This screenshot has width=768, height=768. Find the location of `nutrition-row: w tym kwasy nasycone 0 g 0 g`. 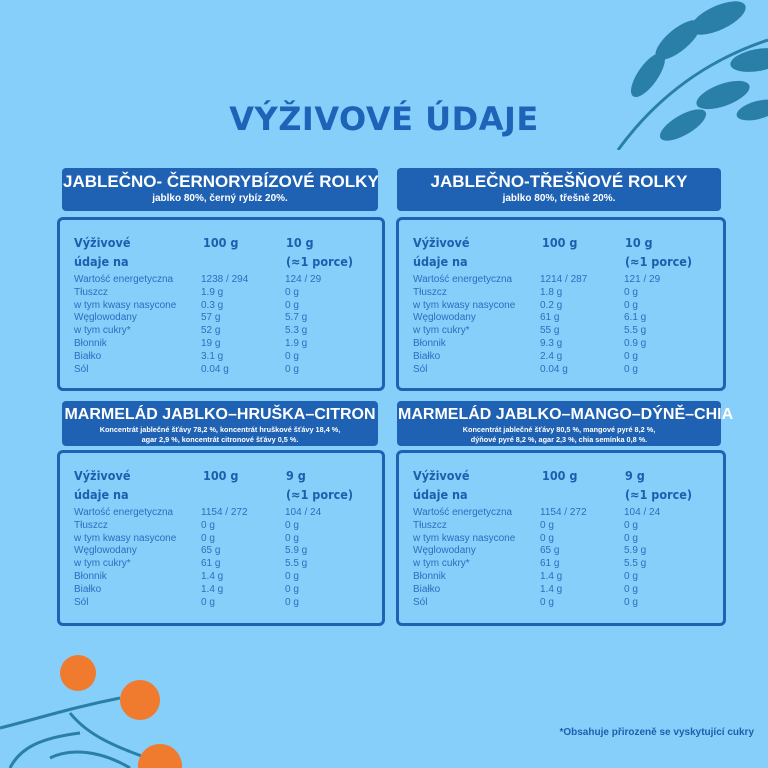

nutrition-row: w tym kwasy nasycone 0 g 0 g is located at coordinates (548, 539).